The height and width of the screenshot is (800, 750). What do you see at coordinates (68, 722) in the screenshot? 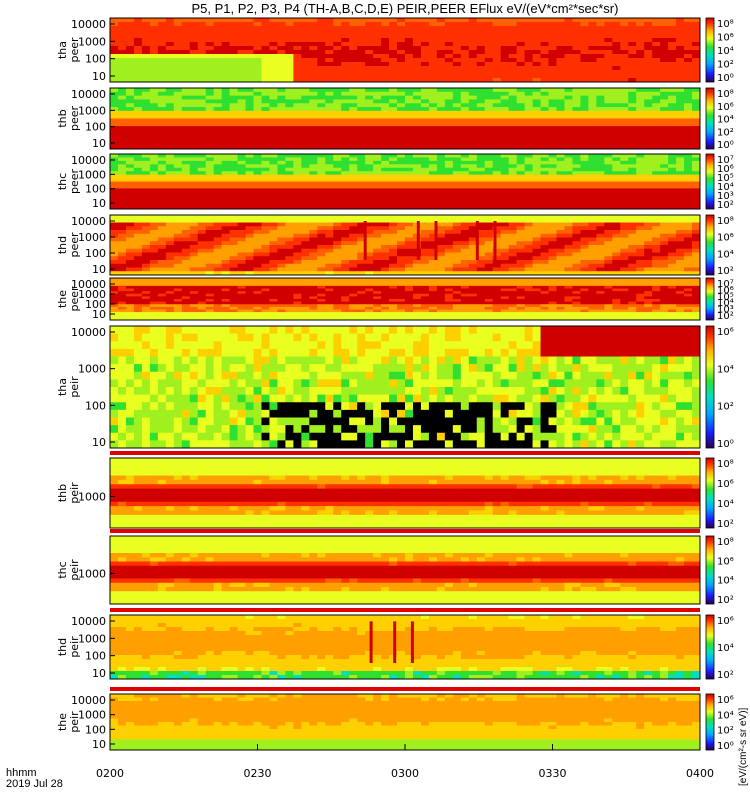
I see `panel-label-the_peir: thepeir` at bounding box center [68, 722].